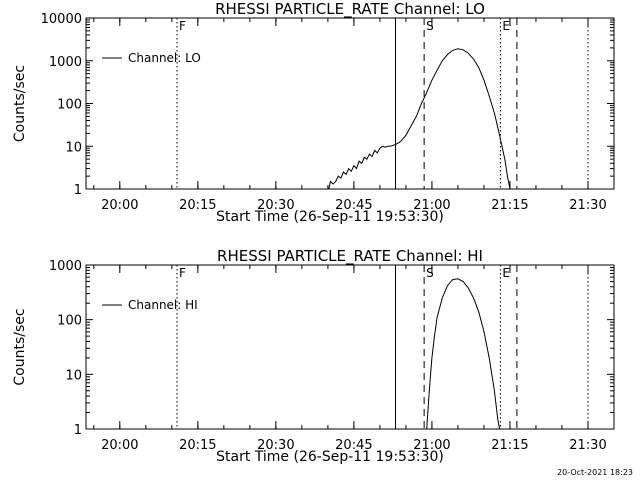  I want to click on lo-xtick-label-6: 21:30, so click(587, 205).